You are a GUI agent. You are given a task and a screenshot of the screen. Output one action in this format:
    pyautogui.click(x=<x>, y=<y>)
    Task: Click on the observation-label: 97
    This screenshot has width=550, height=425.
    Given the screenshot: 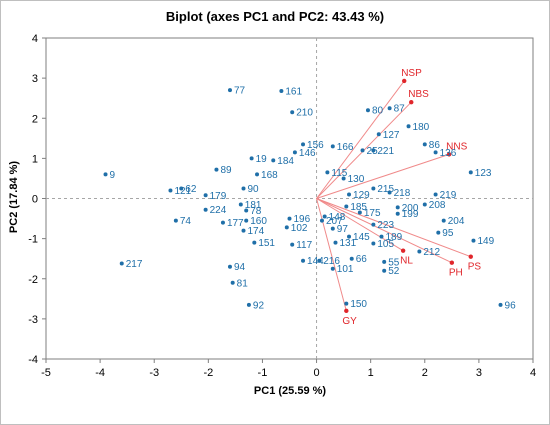 What is the action you would take?
    pyautogui.click(x=343, y=229)
    